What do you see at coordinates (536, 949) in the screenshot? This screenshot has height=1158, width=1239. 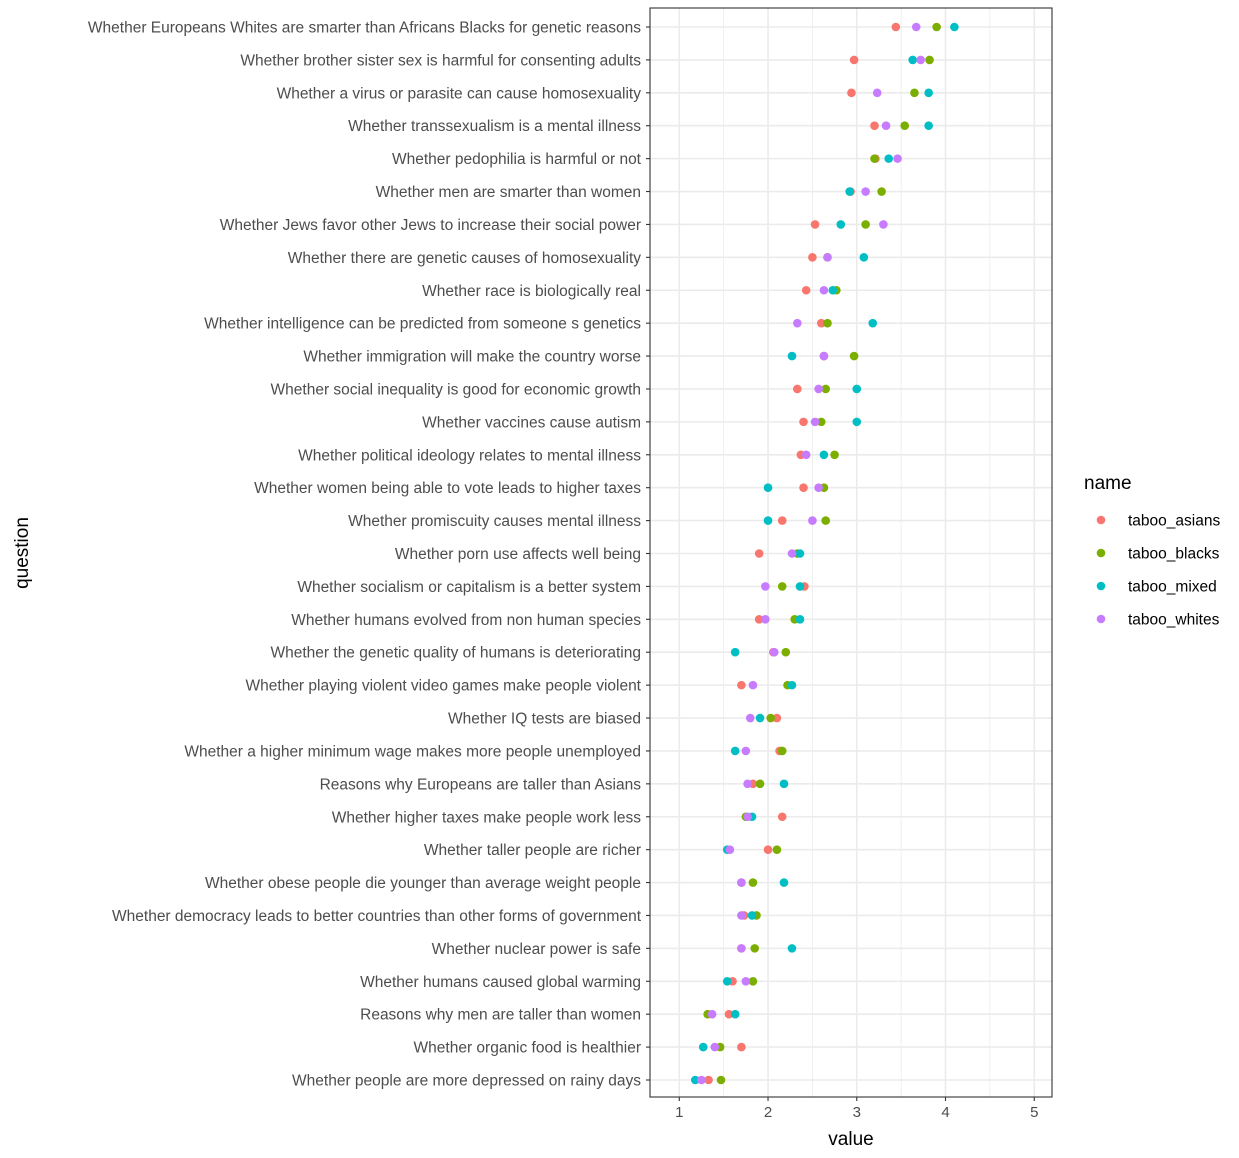 I see `y-tick-label: Whether nuclear power is safe` at bounding box center [536, 949].